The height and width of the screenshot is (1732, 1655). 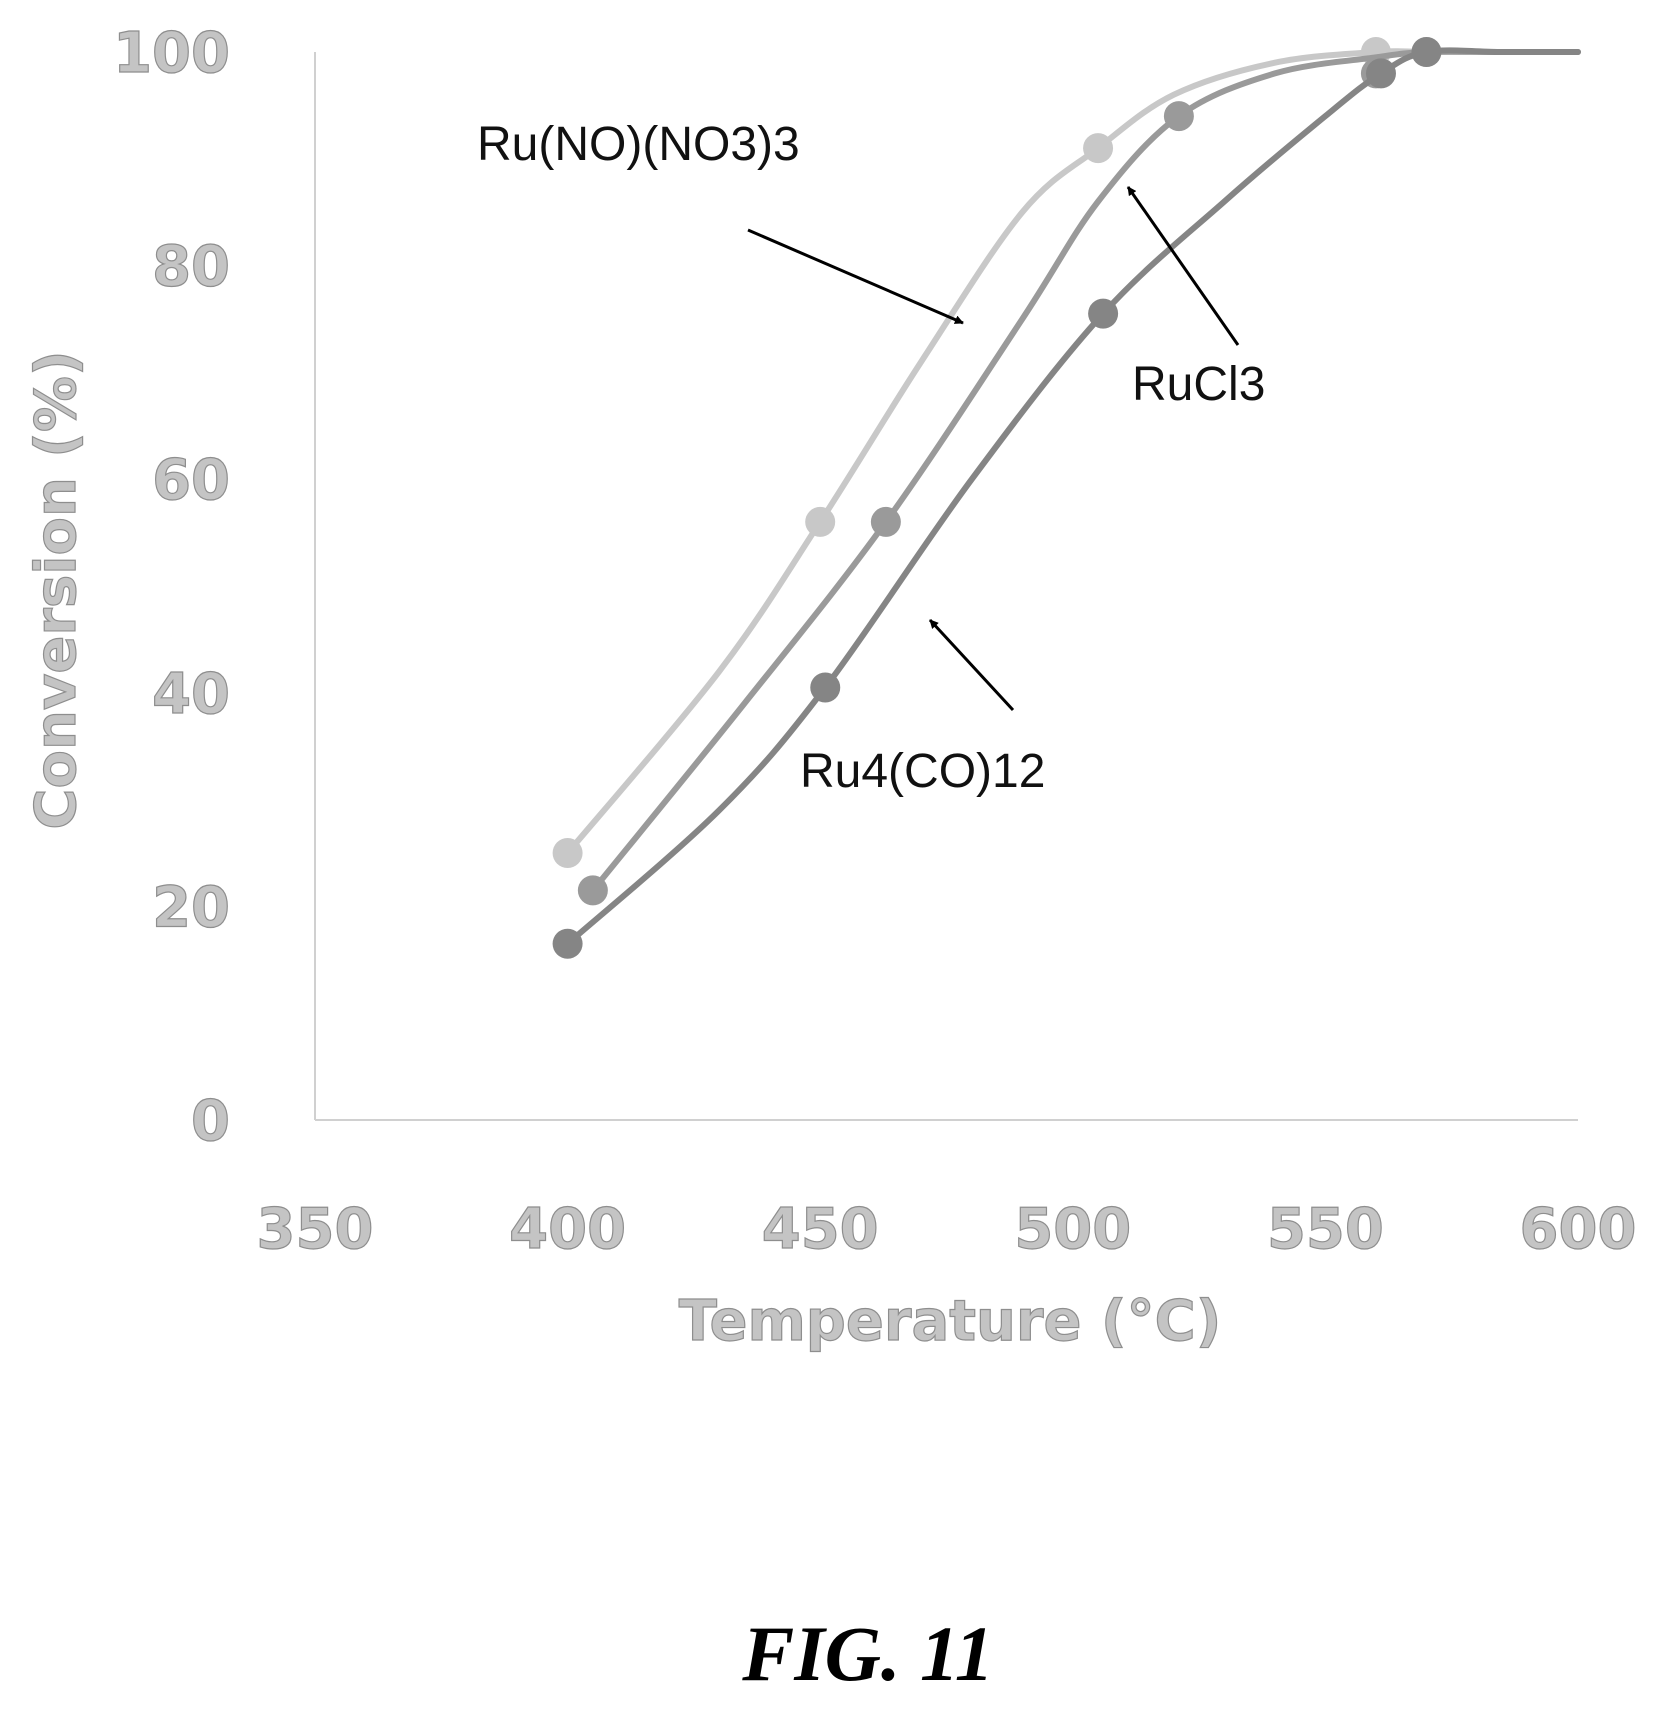 What do you see at coordinates (210, 1121) in the screenshot?
I see `y-tick-label: 0` at bounding box center [210, 1121].